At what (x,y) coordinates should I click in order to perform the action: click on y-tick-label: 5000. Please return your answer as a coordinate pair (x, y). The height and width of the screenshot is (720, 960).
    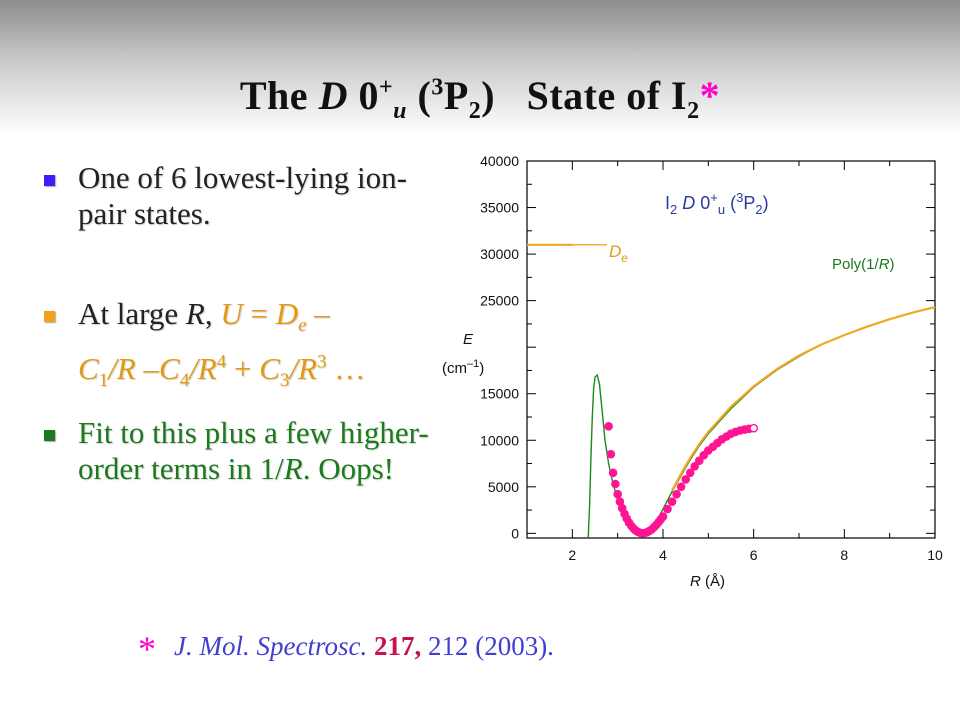
    Looking at the image, I should click on (503, 487).